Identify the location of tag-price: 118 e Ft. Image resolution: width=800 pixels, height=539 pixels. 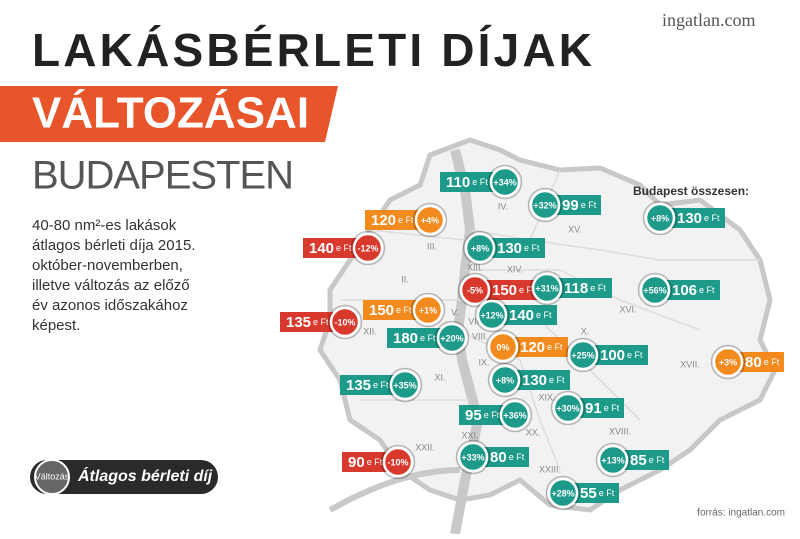
(585, 288).